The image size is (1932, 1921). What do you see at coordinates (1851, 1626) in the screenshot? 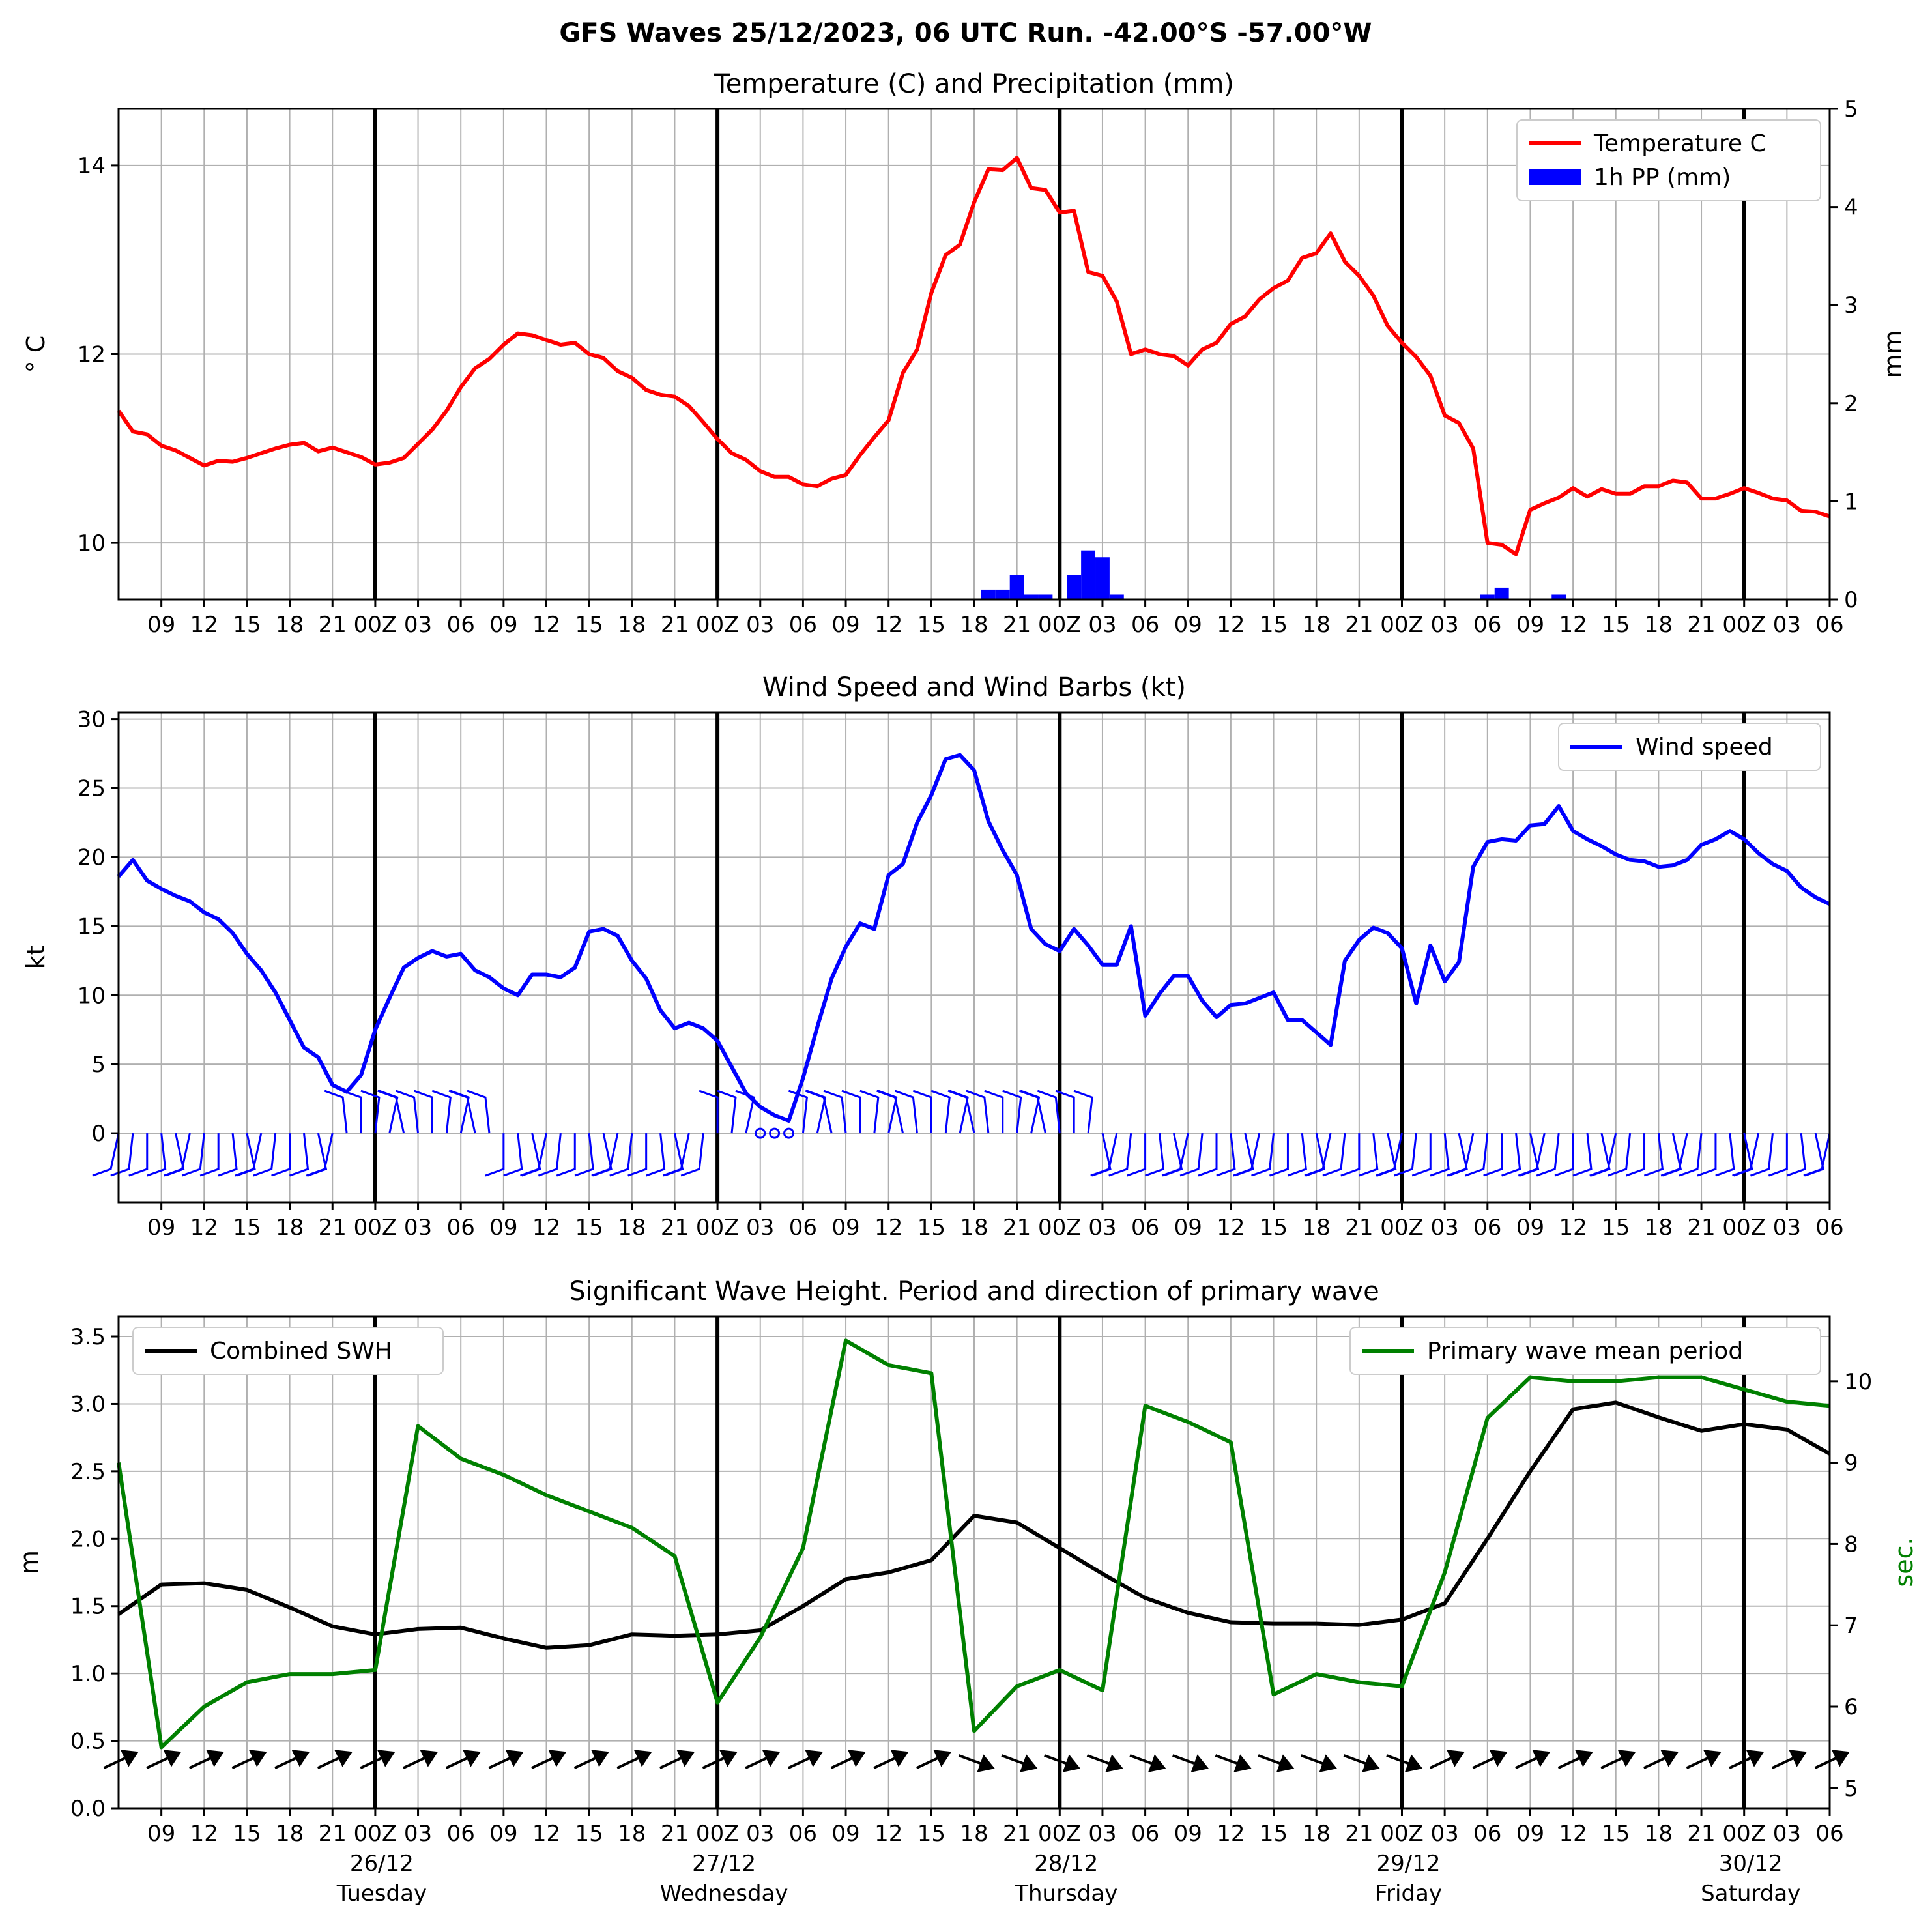
I see `y-right-tick-label: 7` at bounding box center [1851, 1626].